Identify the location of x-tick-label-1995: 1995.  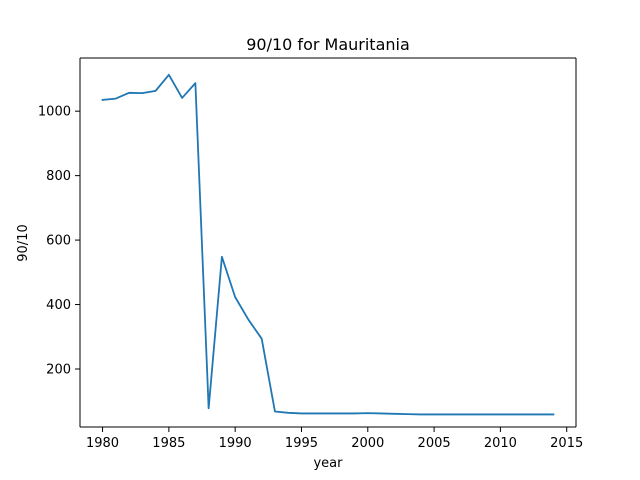
(301, 443).